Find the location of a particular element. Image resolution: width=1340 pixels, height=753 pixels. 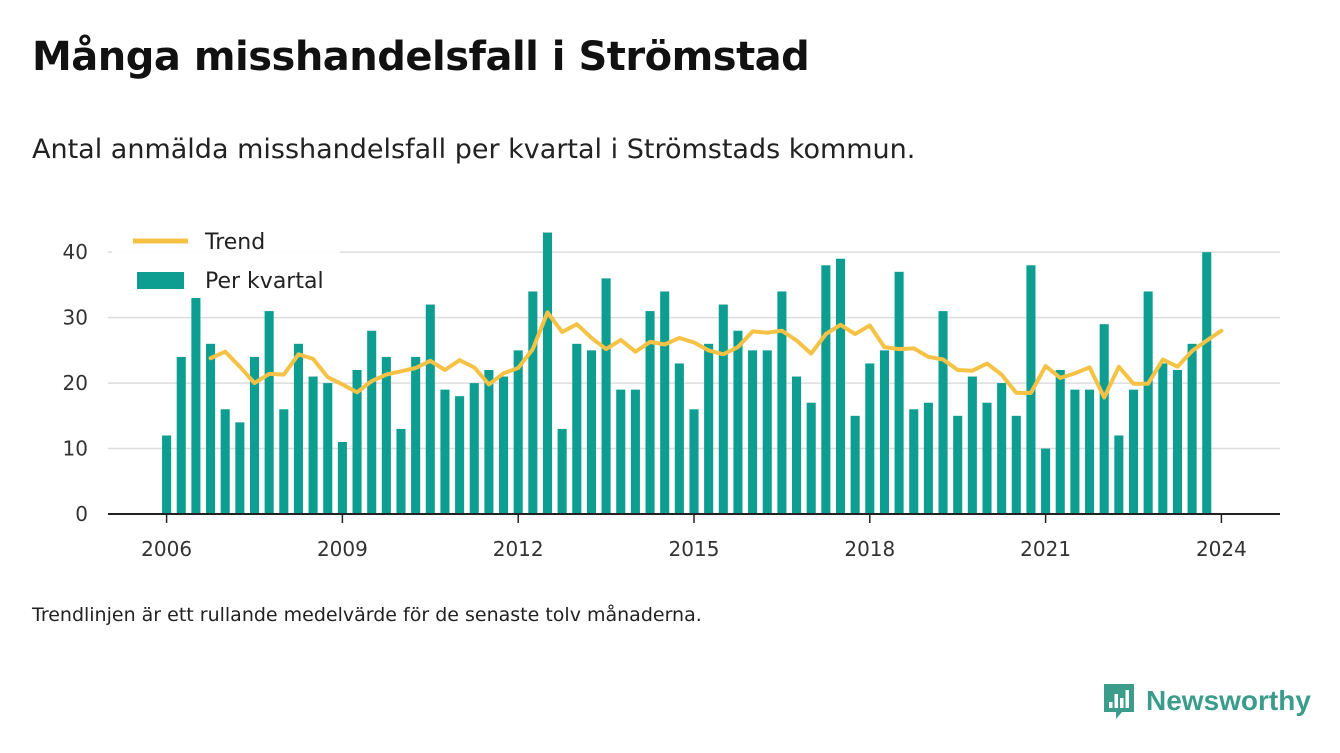

chart-title: Många misshandelsfall i Strömstad is located at coordinates (421, 57).